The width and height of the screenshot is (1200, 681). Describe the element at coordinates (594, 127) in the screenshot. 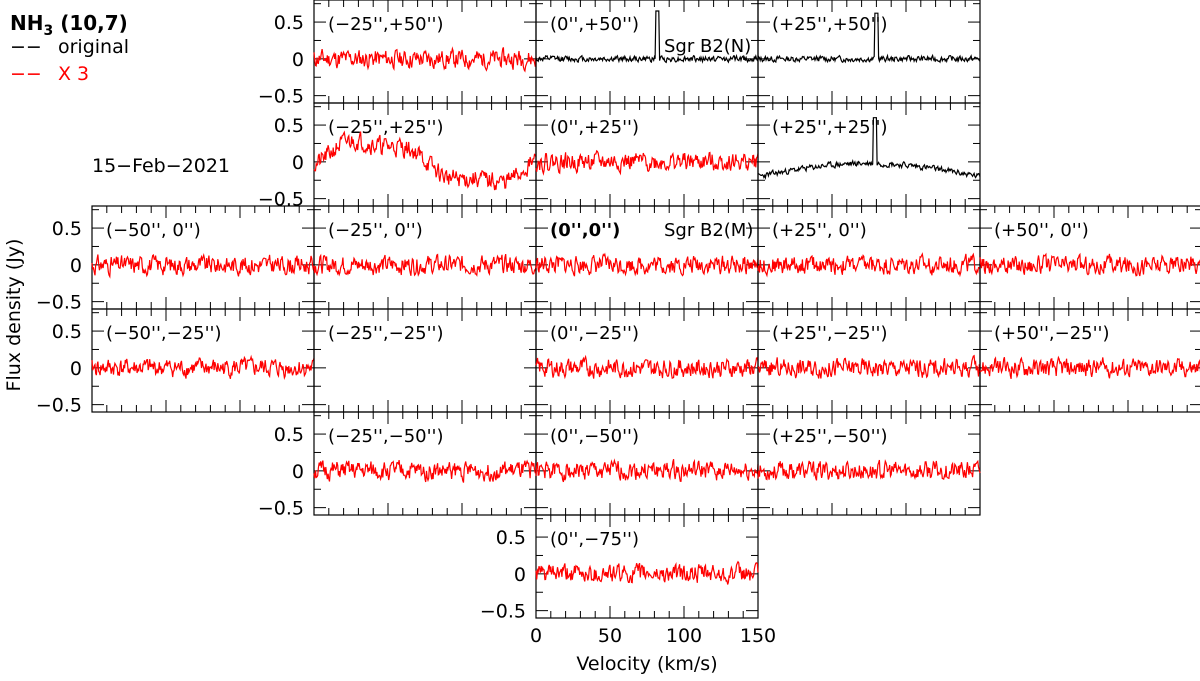

I see `panel-position-label: (0'',+25'')` at that location.